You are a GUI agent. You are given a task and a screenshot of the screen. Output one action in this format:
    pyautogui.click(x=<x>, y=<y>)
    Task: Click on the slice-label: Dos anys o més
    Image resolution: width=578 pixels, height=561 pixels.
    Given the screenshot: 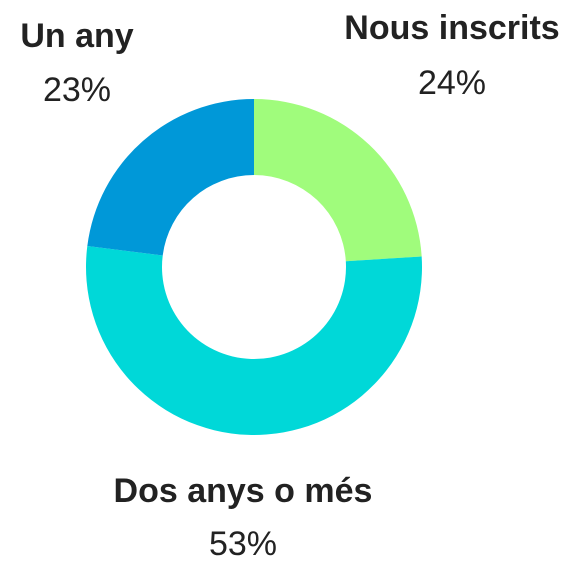 What is the action you would take?
    pyautogui.click(x=243, y=491)
    